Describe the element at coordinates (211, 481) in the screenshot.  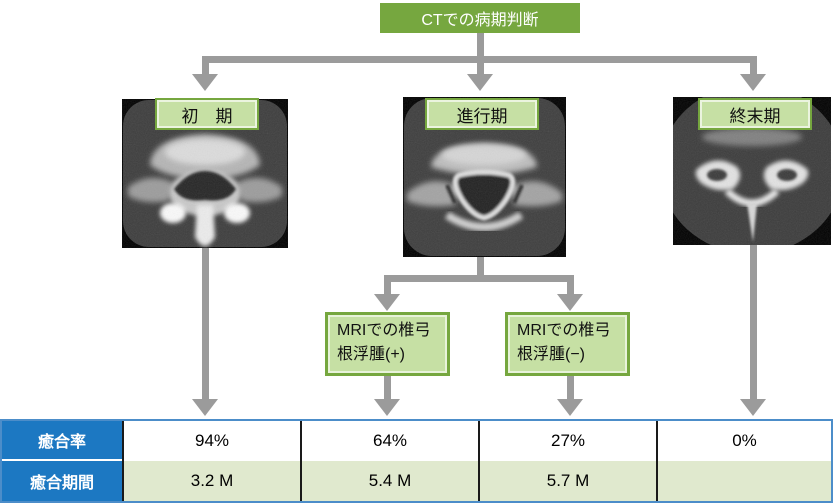
I see `cell-fusion-period-initial: 3.2 M` at that location.